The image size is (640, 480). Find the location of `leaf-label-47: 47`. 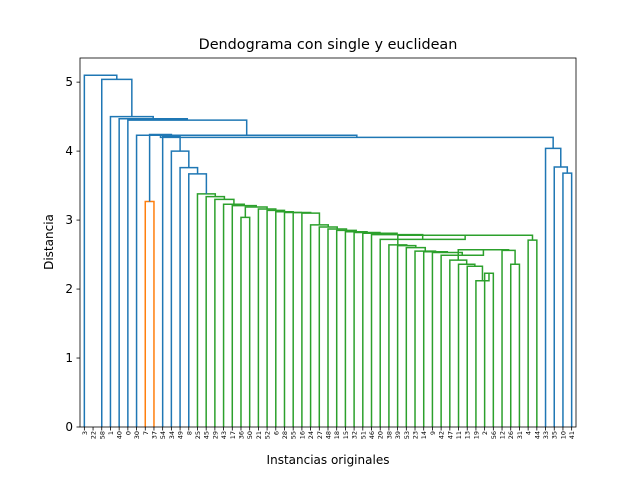

leaf-label-47: 47 is located at coordinates (450, 435).